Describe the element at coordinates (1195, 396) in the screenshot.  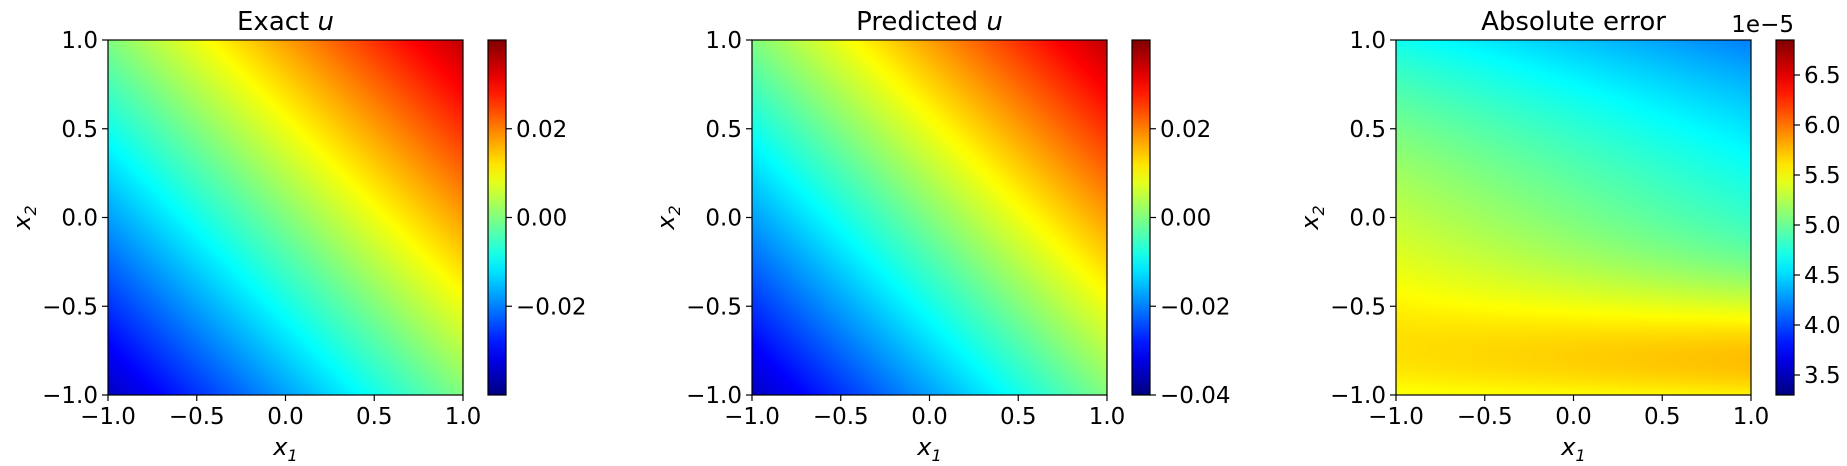
I see `colorbar-tick-label: −0.04` at that location.